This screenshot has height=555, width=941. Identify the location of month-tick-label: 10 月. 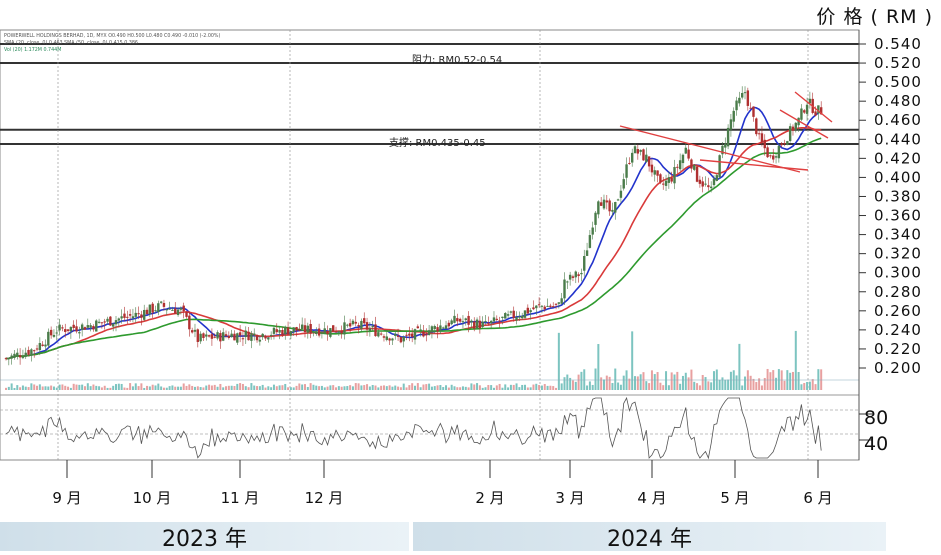
(152, 498).